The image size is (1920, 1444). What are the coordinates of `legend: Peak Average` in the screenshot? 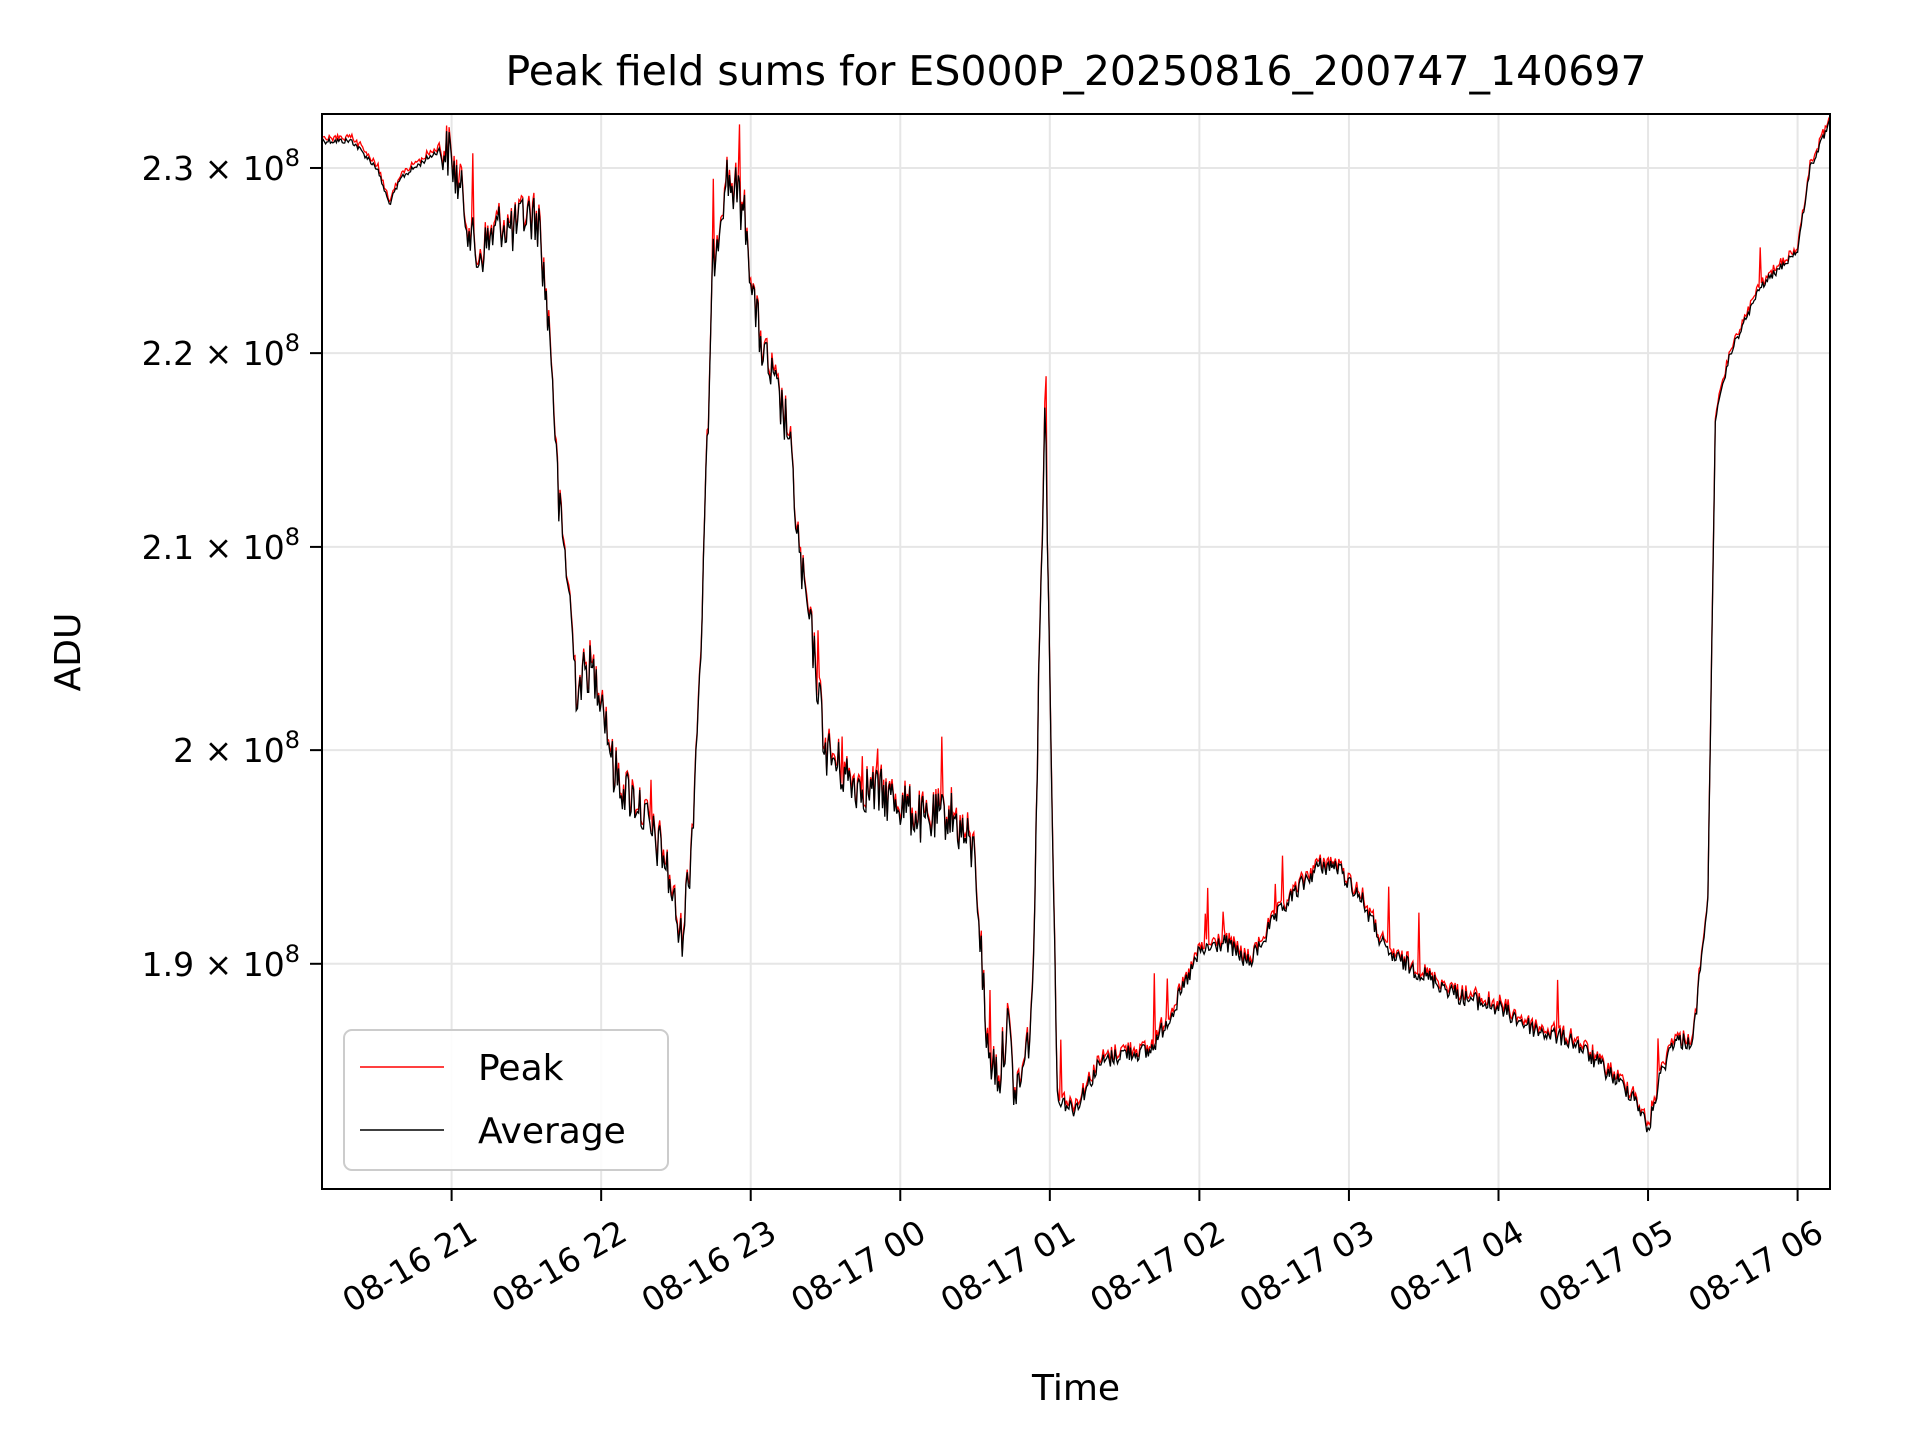 It's located at (506, 1100).